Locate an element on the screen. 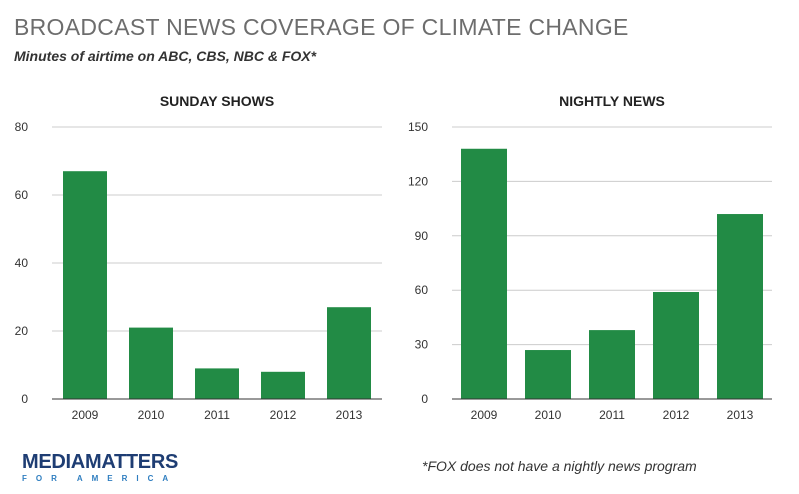 The width and height of the screenshot is (799, 494). y-tick-label: 150 is located at coordinates (418, 127).